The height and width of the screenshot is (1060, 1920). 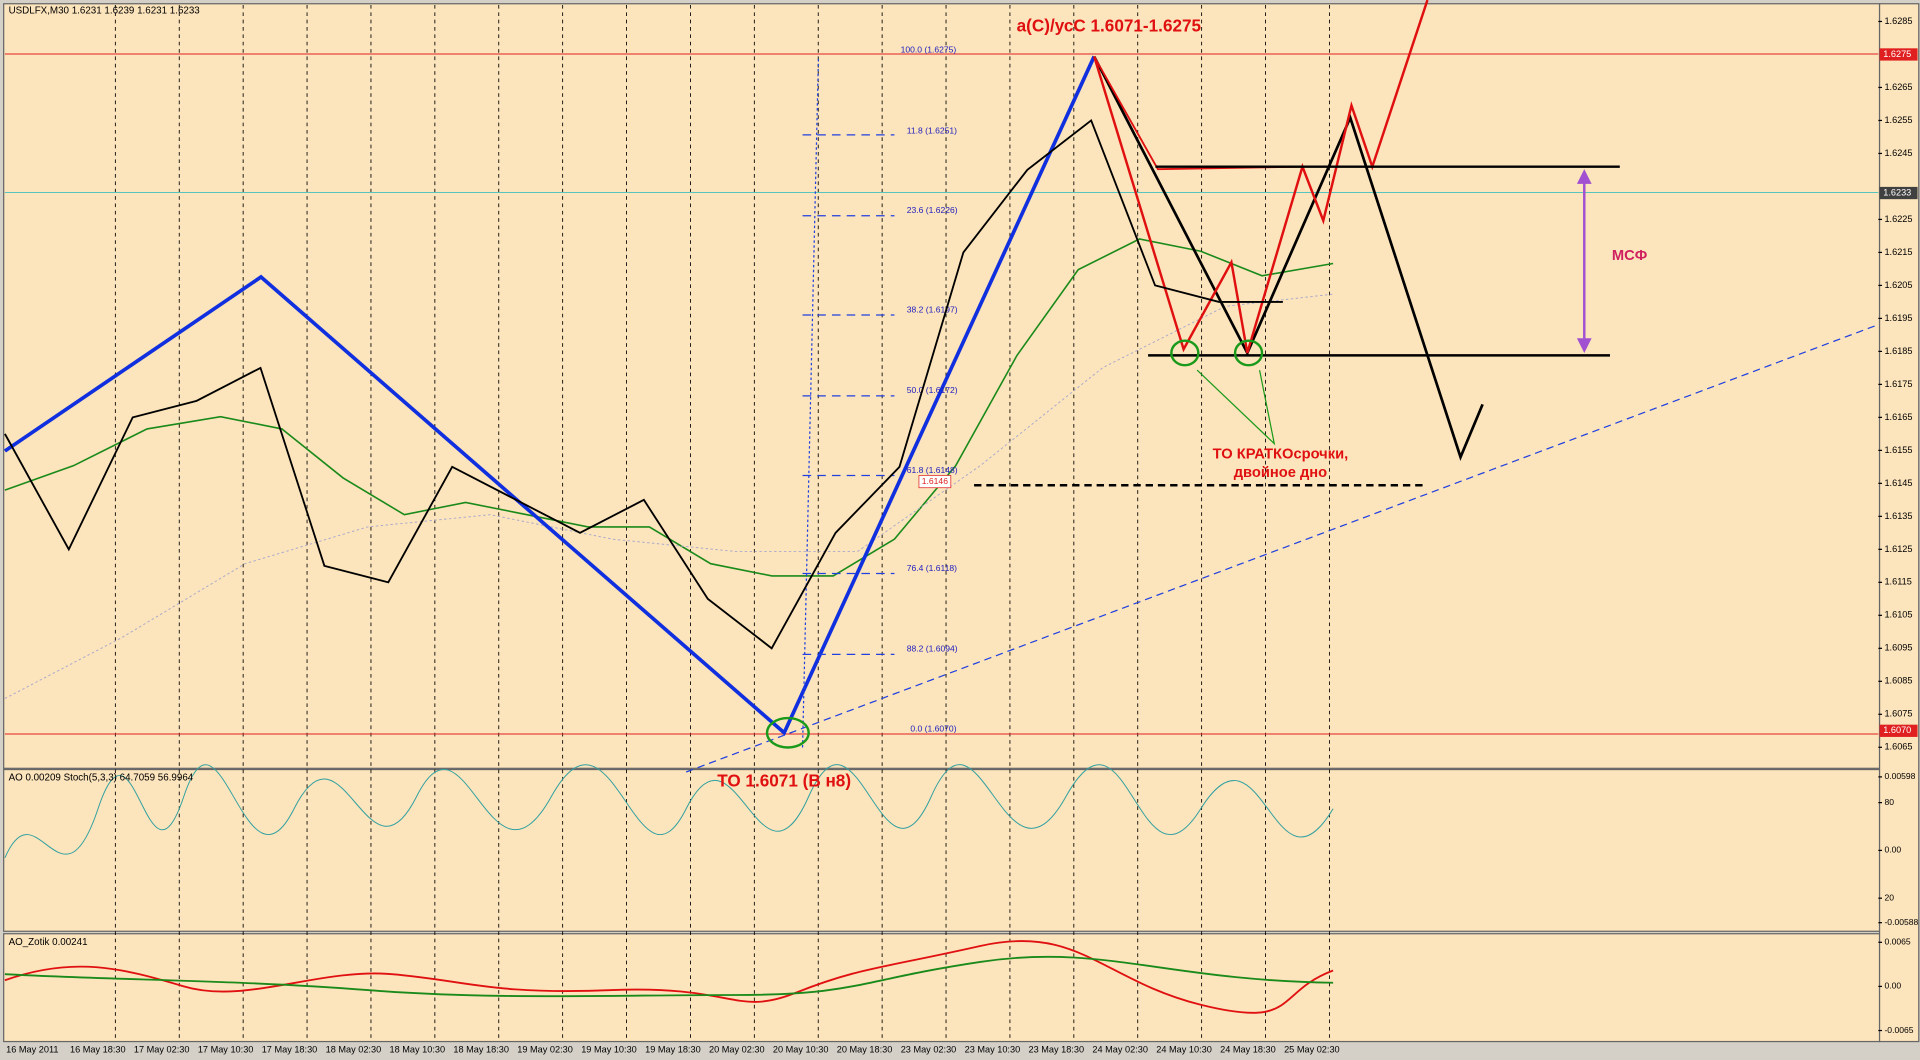 I want to click on x-tick-label: 20 May 10:30, so click(x=801, y=1050).